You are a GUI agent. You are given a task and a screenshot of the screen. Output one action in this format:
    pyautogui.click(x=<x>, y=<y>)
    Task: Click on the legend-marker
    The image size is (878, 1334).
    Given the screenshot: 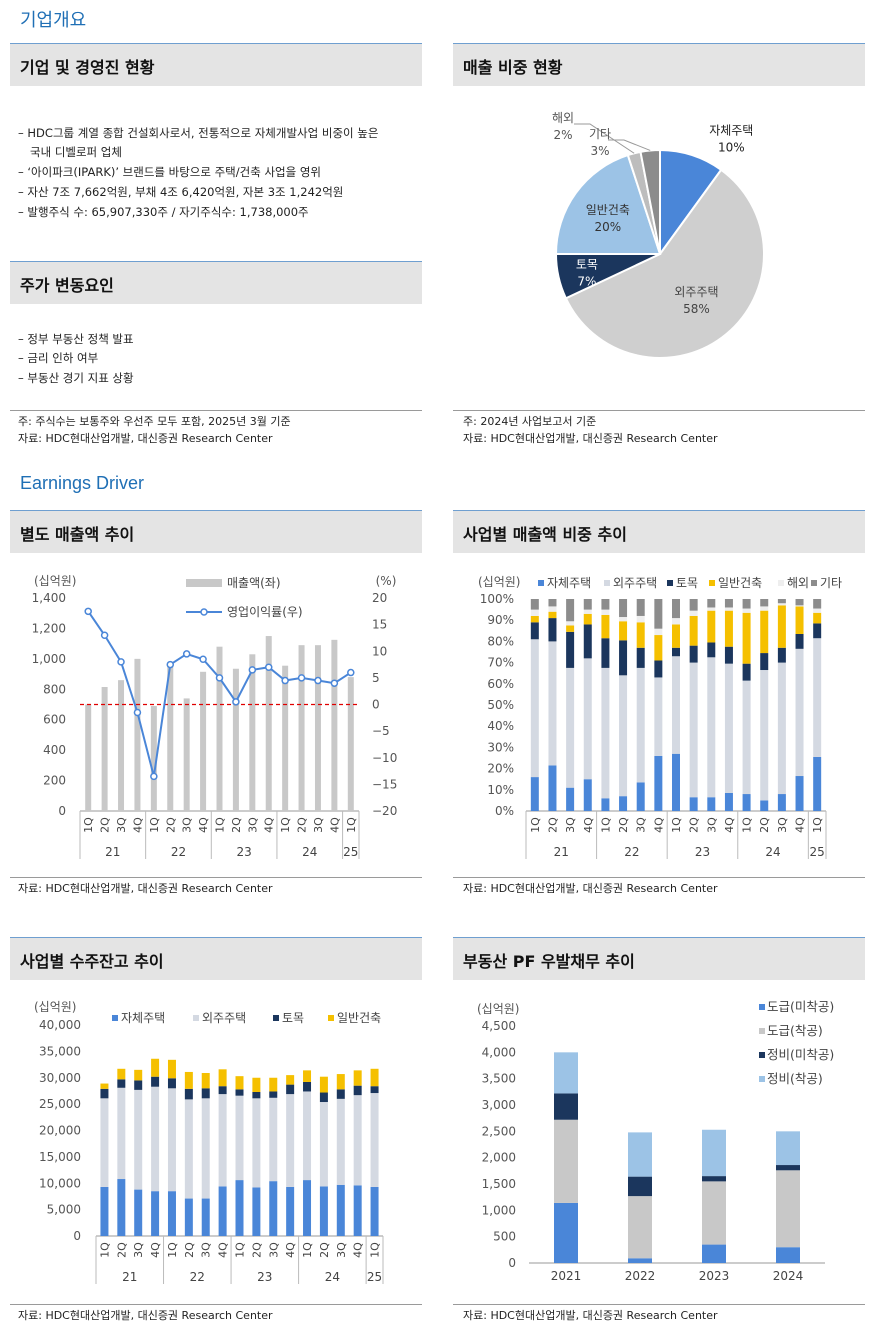 What is the action you would take?
    pyautogui.click(x=204, y=612)
    